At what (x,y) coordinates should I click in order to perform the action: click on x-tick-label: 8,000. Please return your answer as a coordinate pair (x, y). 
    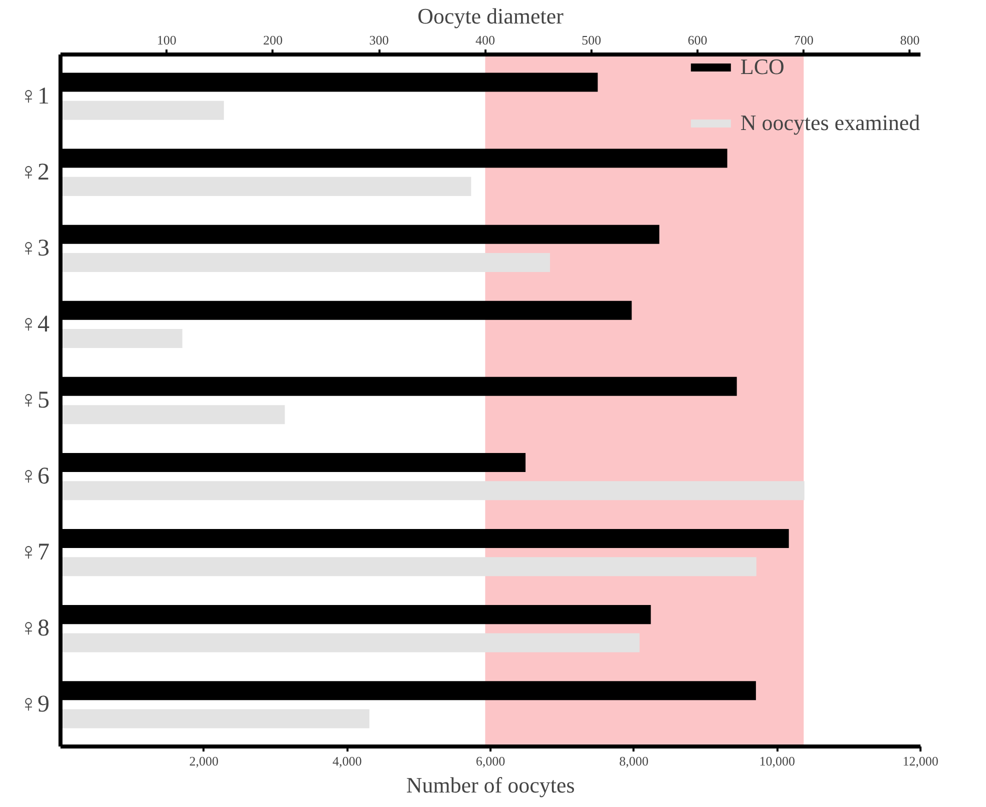
    Looking at the image, I should click on (633, 761).